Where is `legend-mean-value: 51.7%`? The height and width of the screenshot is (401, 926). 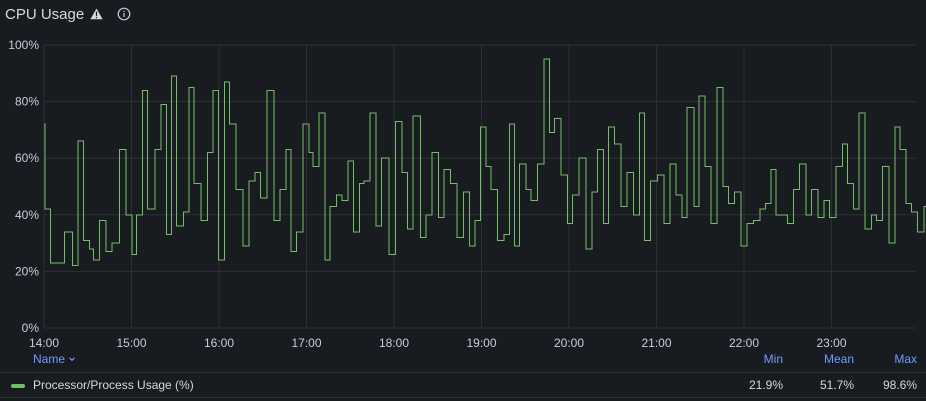 legend-mean-value: 51.7% is located at coordinates (836, 385).